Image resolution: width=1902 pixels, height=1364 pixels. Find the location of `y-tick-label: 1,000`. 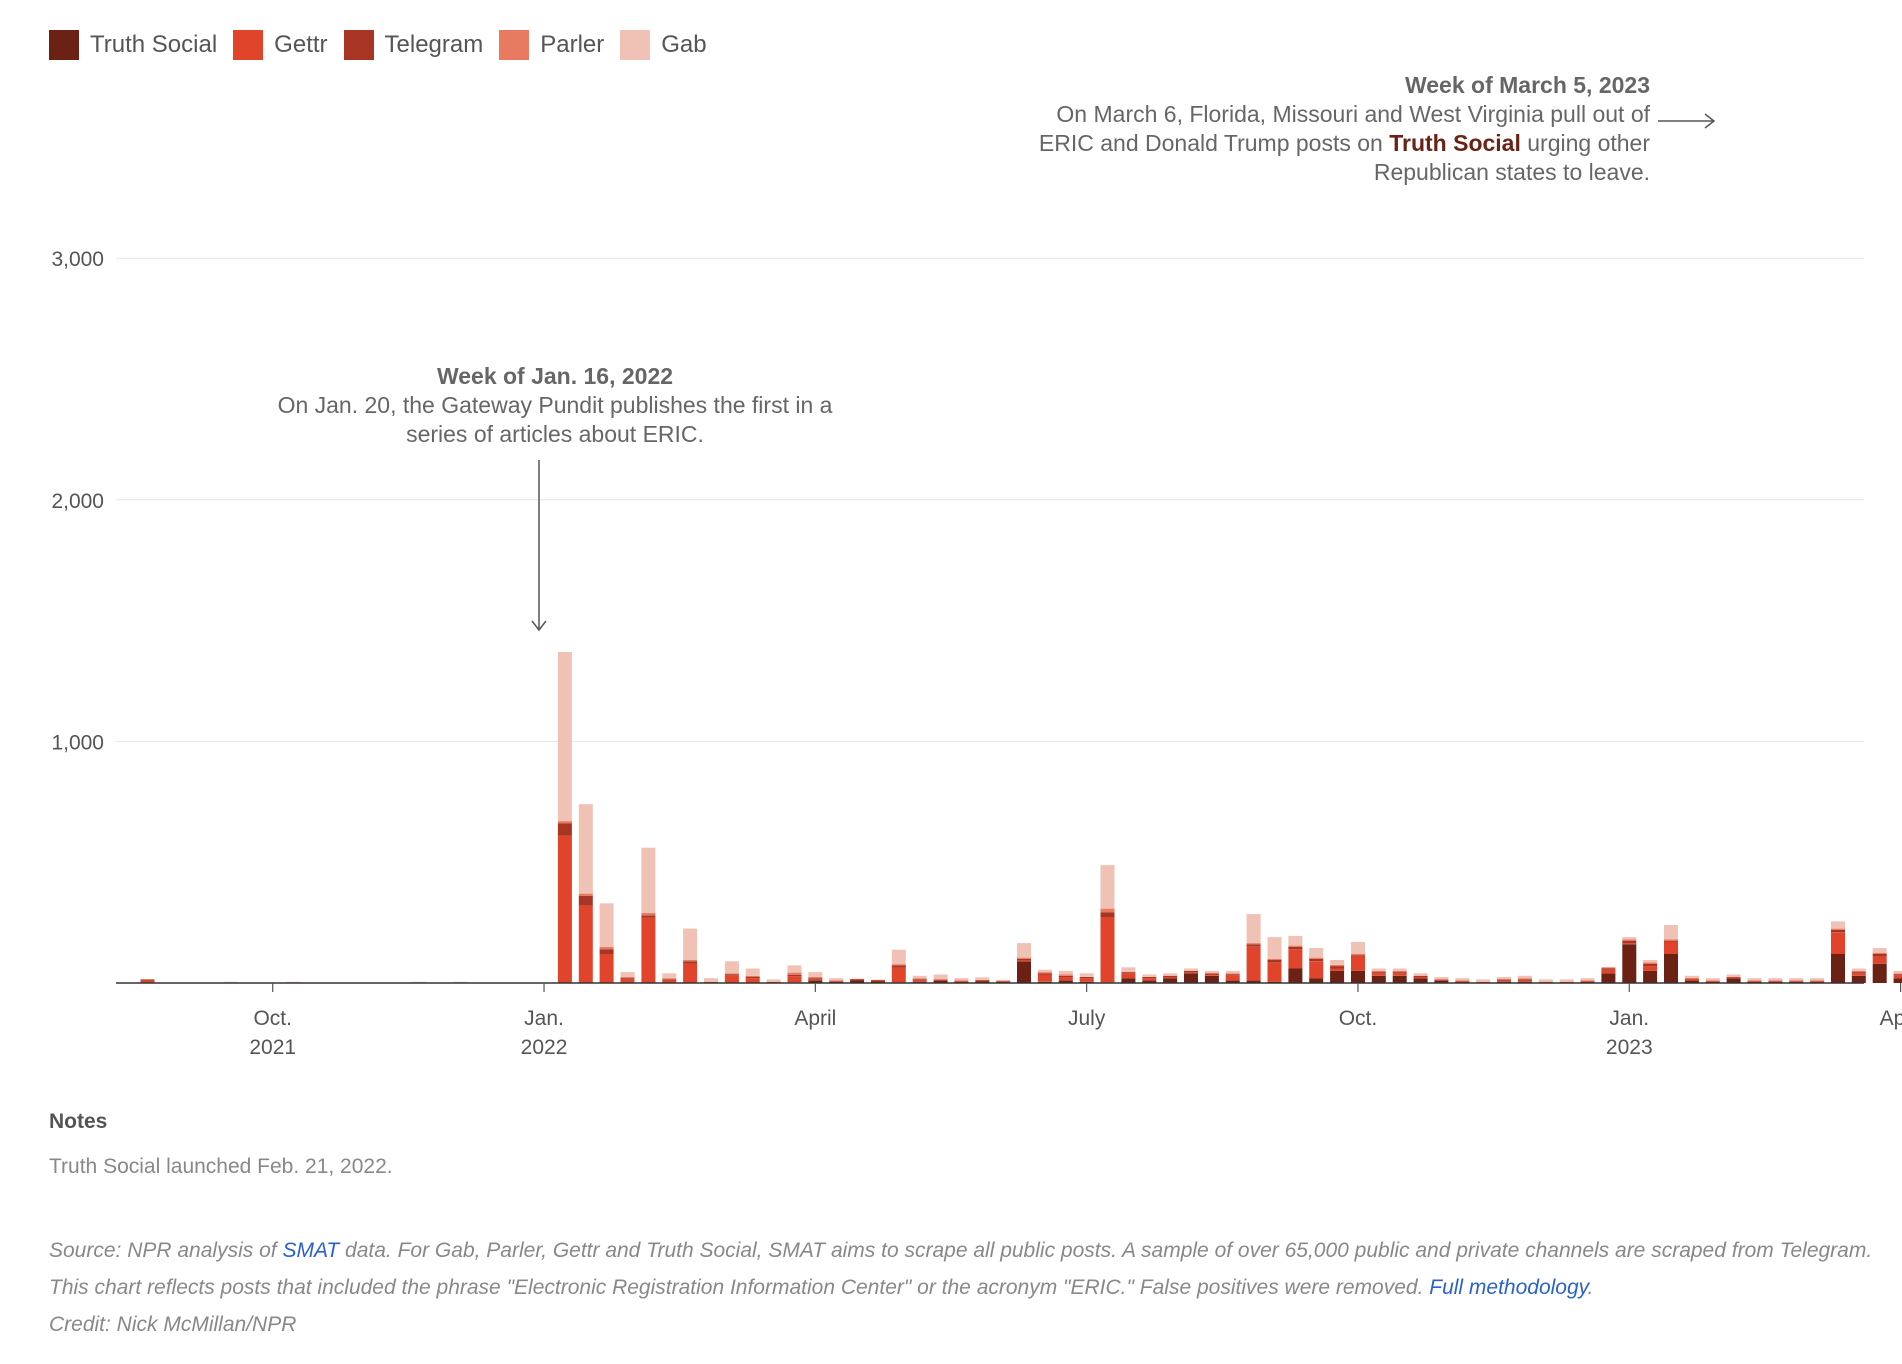

y-tick-label: 1,000 is located at coordinates (77, 742).